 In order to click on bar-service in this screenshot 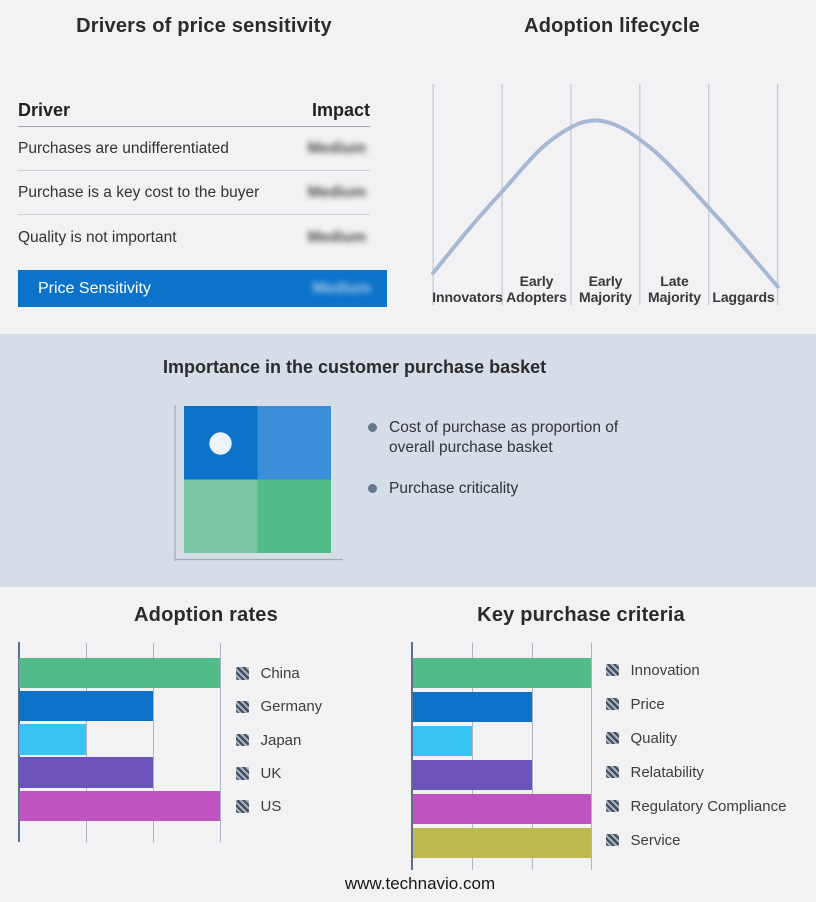, I will do `click(502, 842)`.